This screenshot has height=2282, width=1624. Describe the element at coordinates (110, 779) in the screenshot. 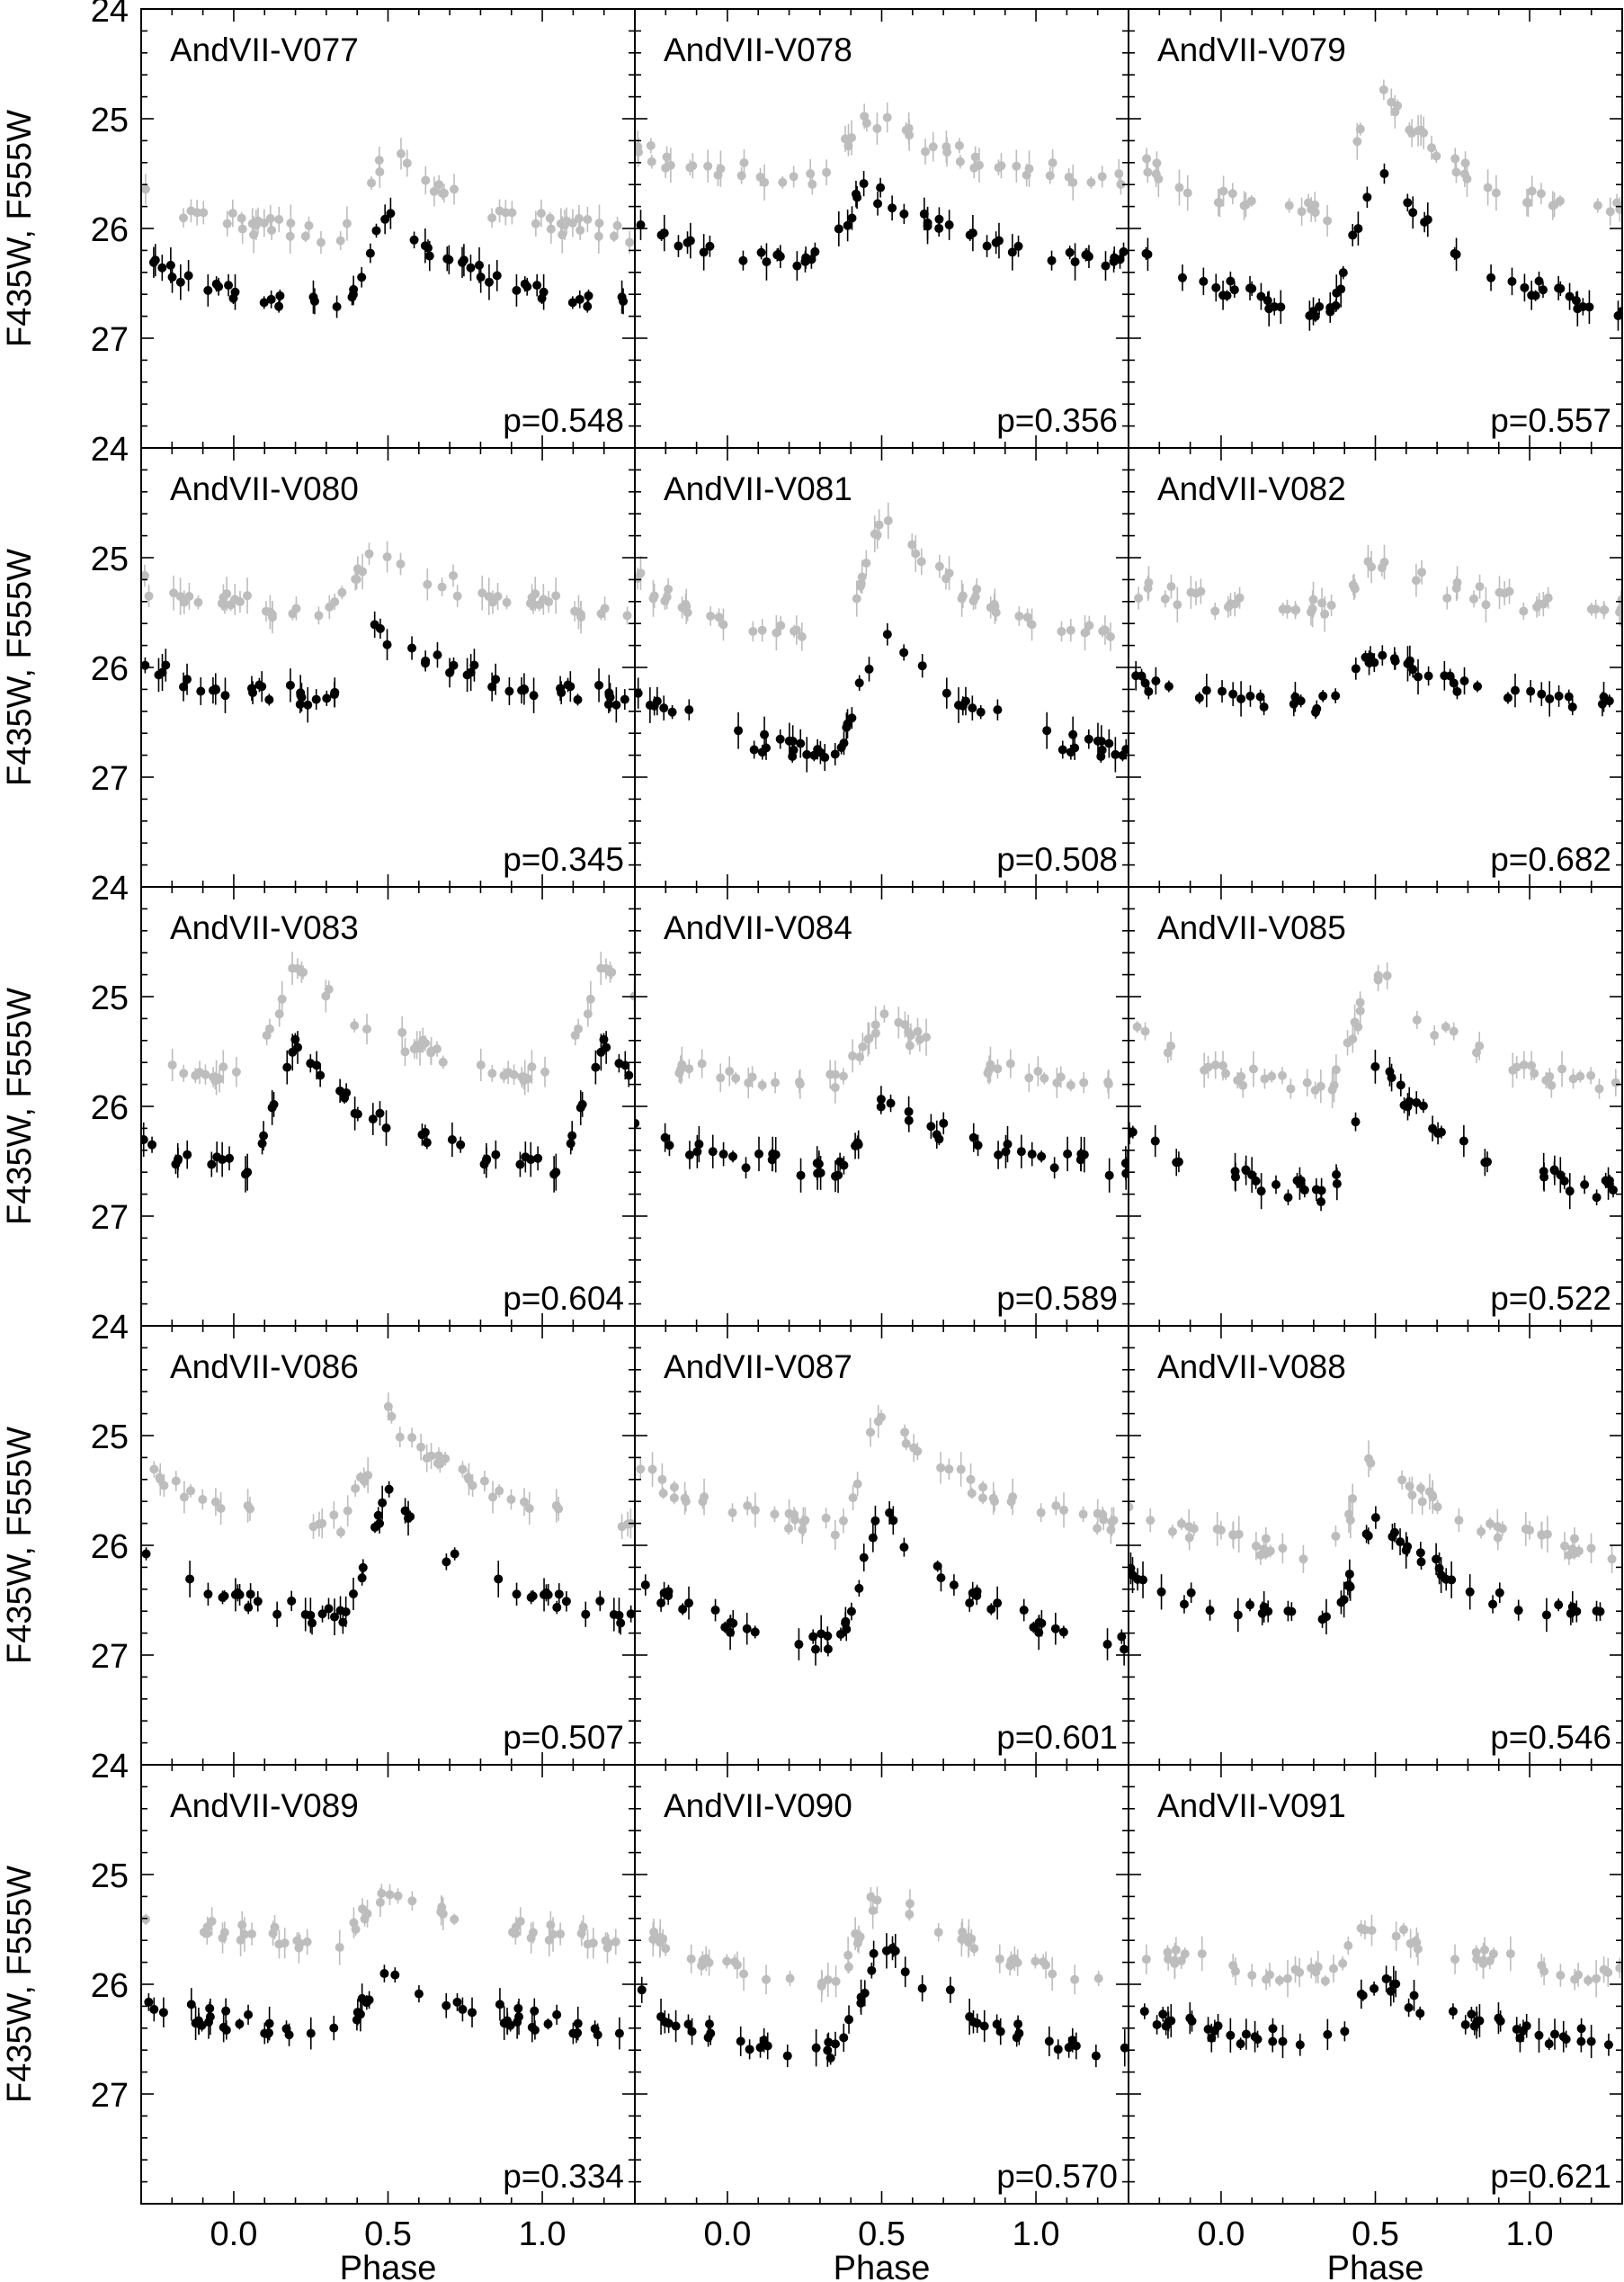

I see `y-tick-label: 27` at that location.